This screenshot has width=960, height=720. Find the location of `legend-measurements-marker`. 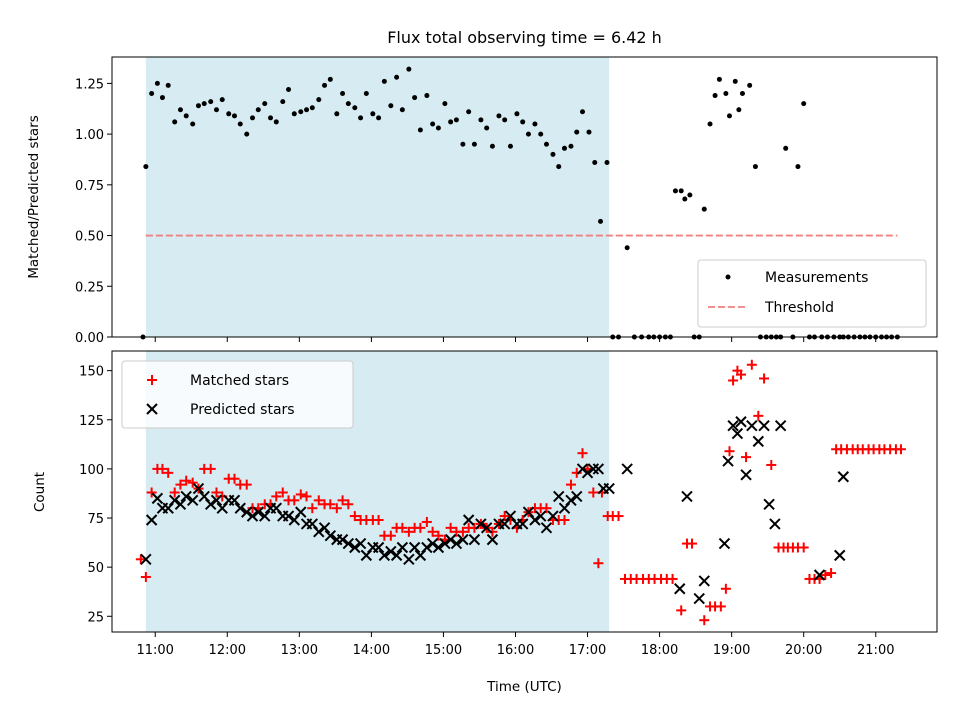

legend-measurements-marker is located at coordinates (728, 277).